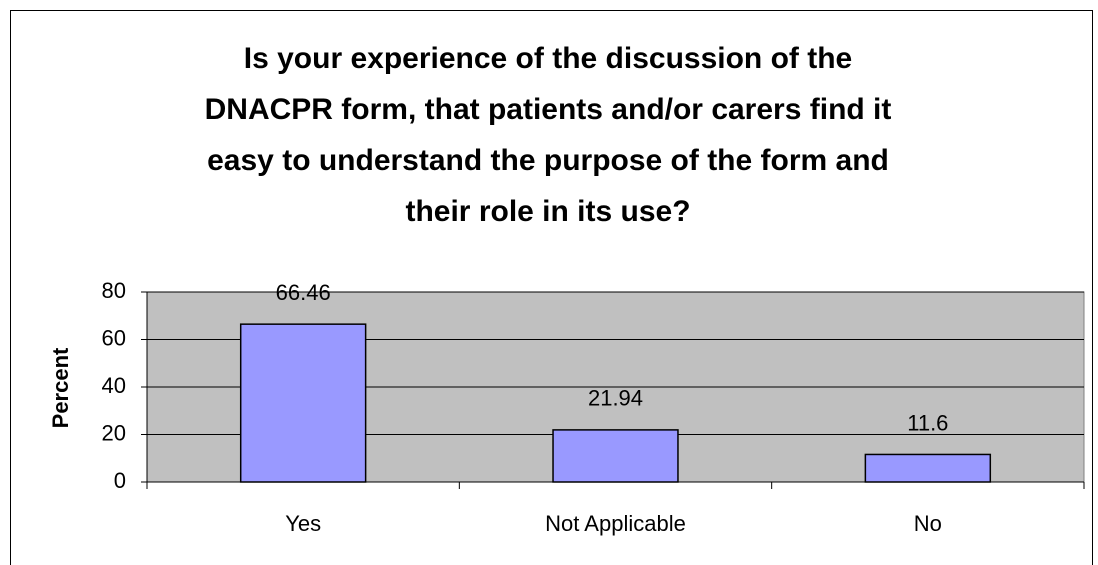 The width and height of the screenshot is (1098, 565). Describe the element at coordinates (928, 523) in the screenshot. I see `x-tick-label: No` at that location.